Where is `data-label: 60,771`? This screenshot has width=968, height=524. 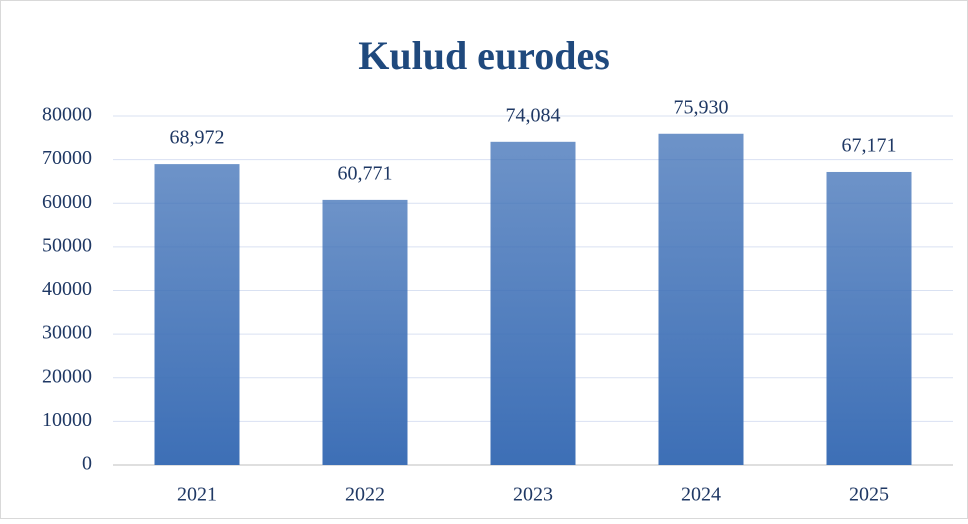 data-label: 60,771 is located at coordinates (365, 173).